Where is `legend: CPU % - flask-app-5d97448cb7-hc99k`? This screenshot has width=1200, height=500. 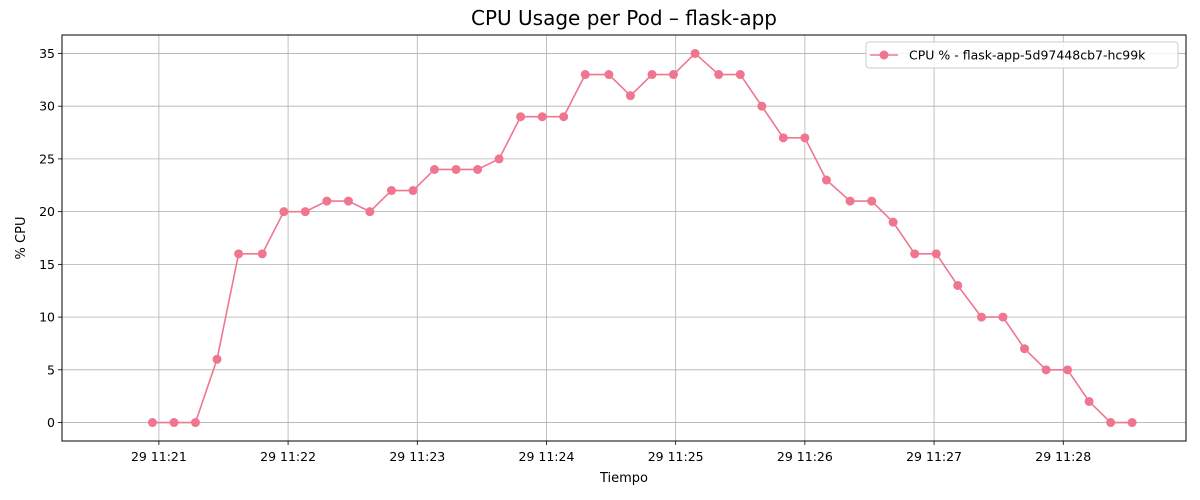 legend: CPU % - flask-app-5d97448cb7-hc99k is located at coordinates (1022, 55).